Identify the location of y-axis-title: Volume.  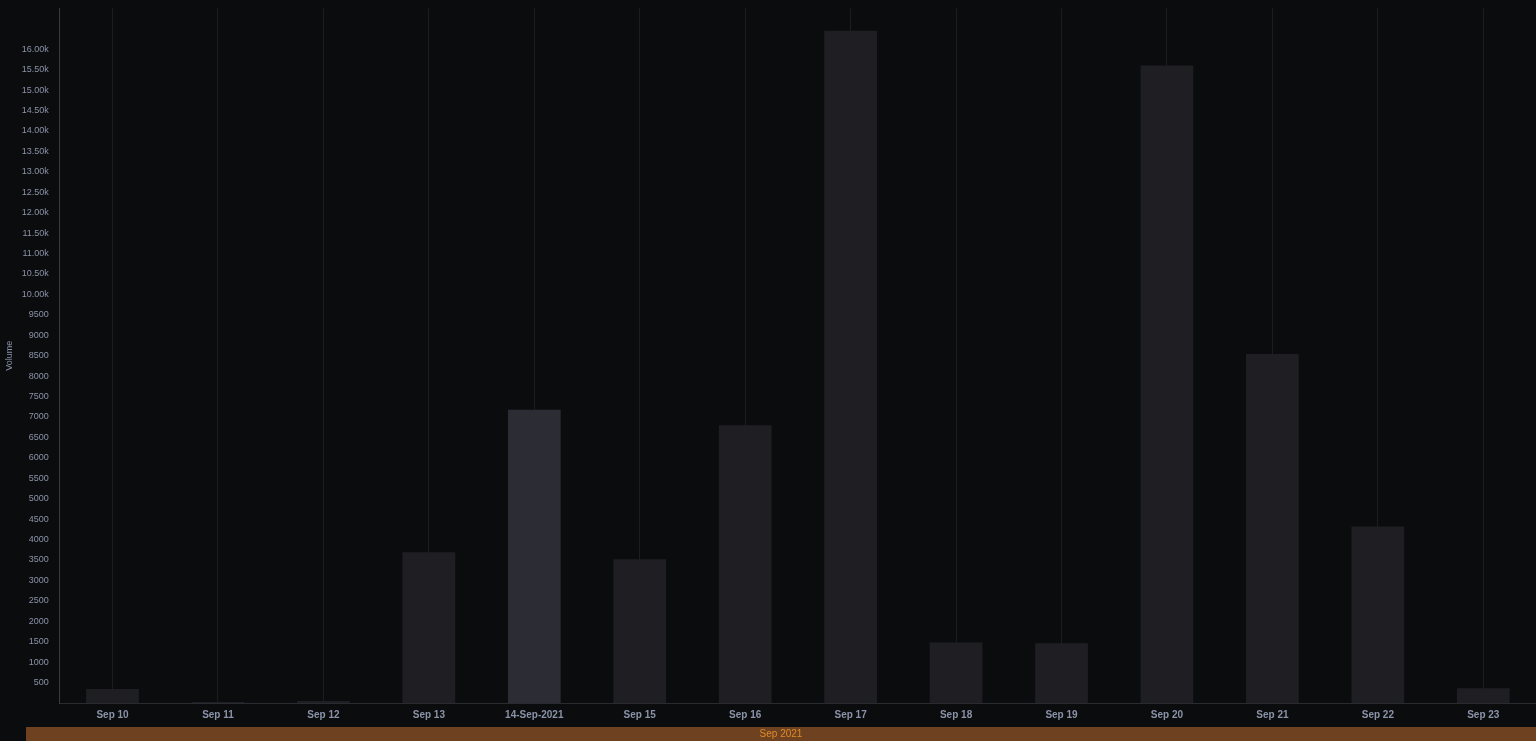
(8, 355).